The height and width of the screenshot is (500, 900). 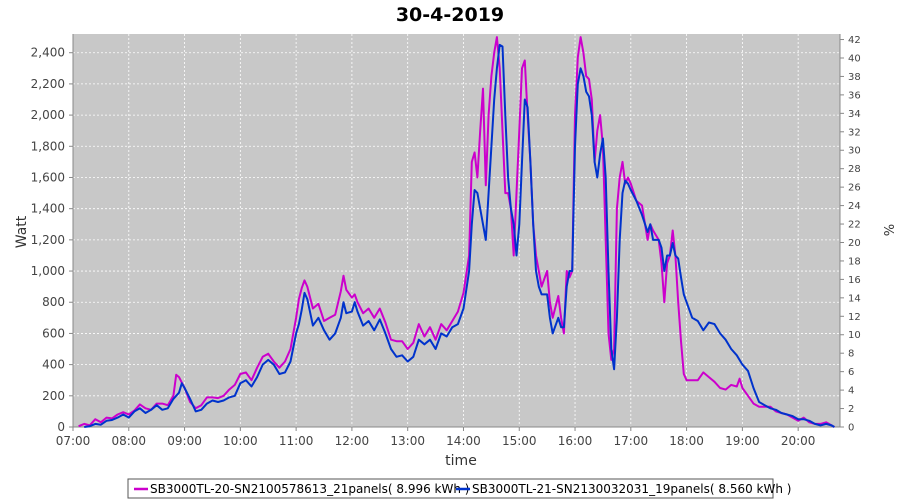 What do you see at coordinates (854, 225) in the screenshot?
I see `y2-tick-label: 22` at bounding box center [854, 225].